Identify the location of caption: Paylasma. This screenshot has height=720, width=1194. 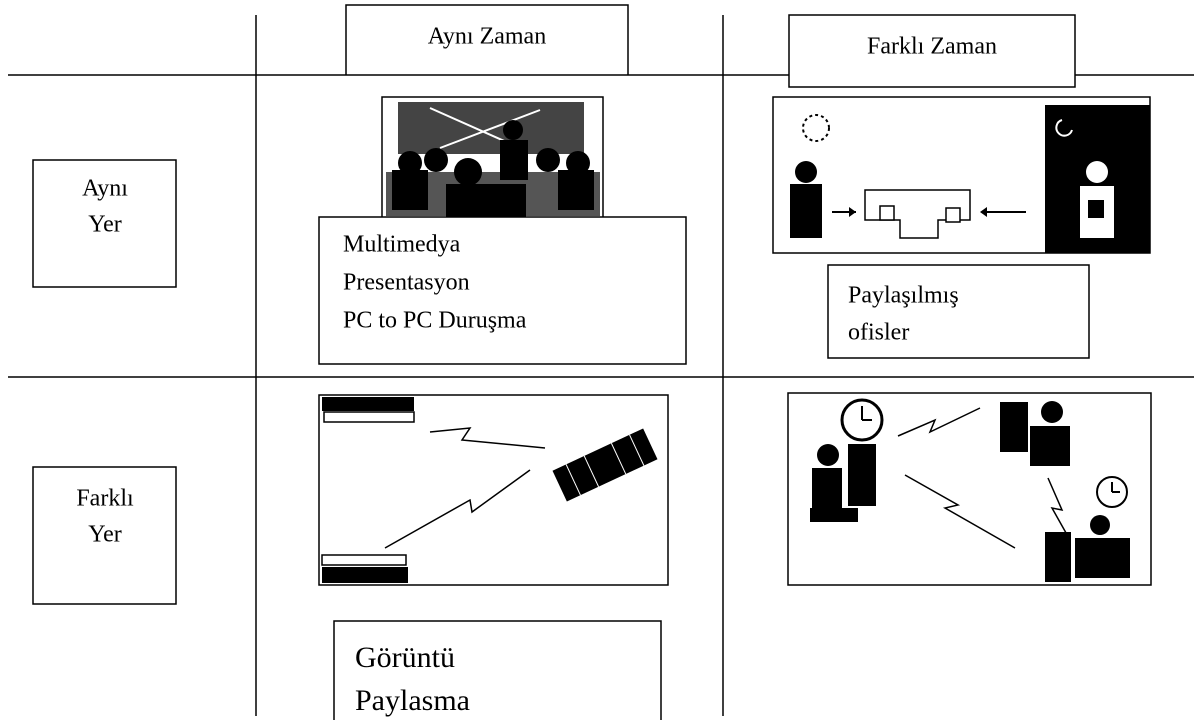
(412, 700).